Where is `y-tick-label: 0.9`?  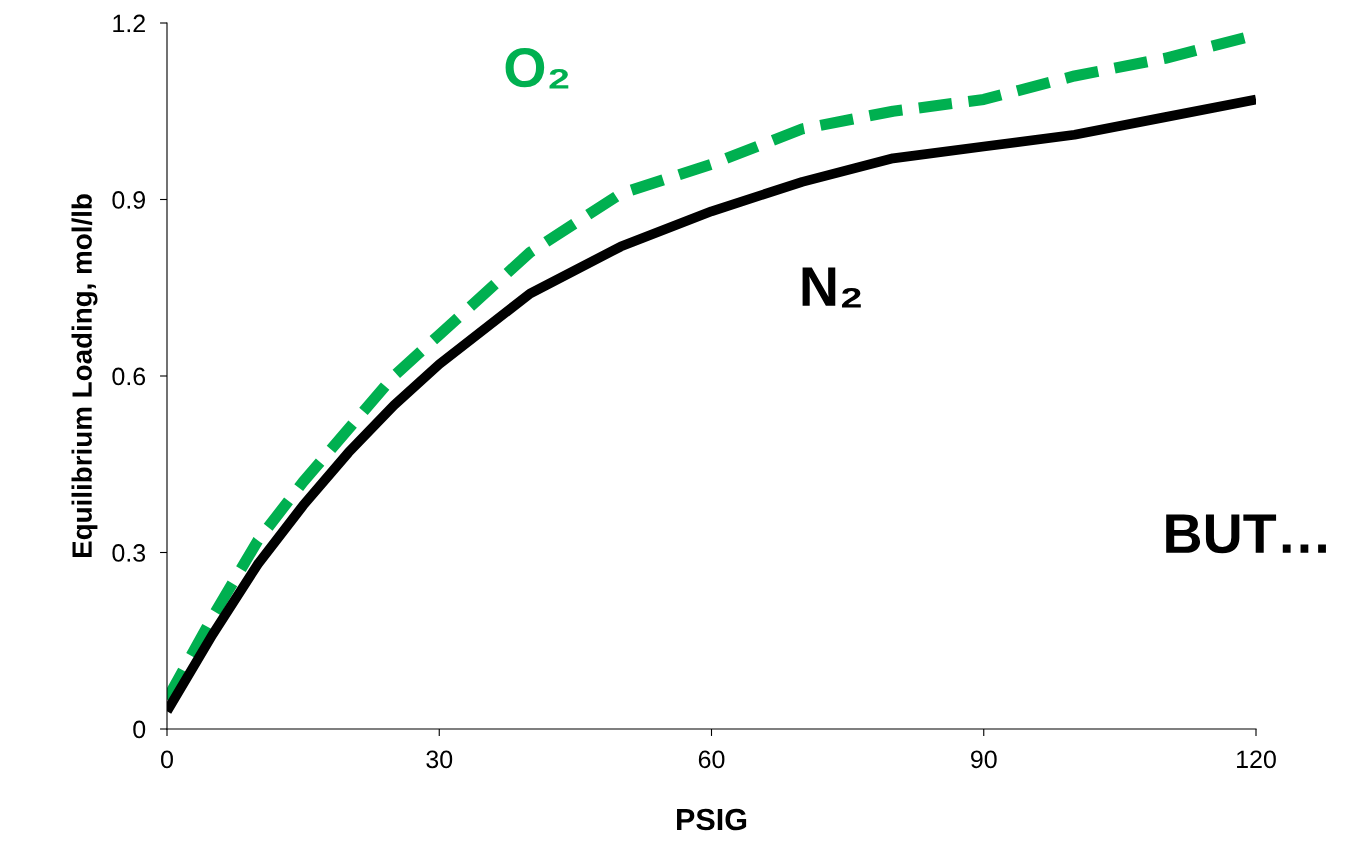 y-tick-label: 0.9 is located at coordinates (128, 200).